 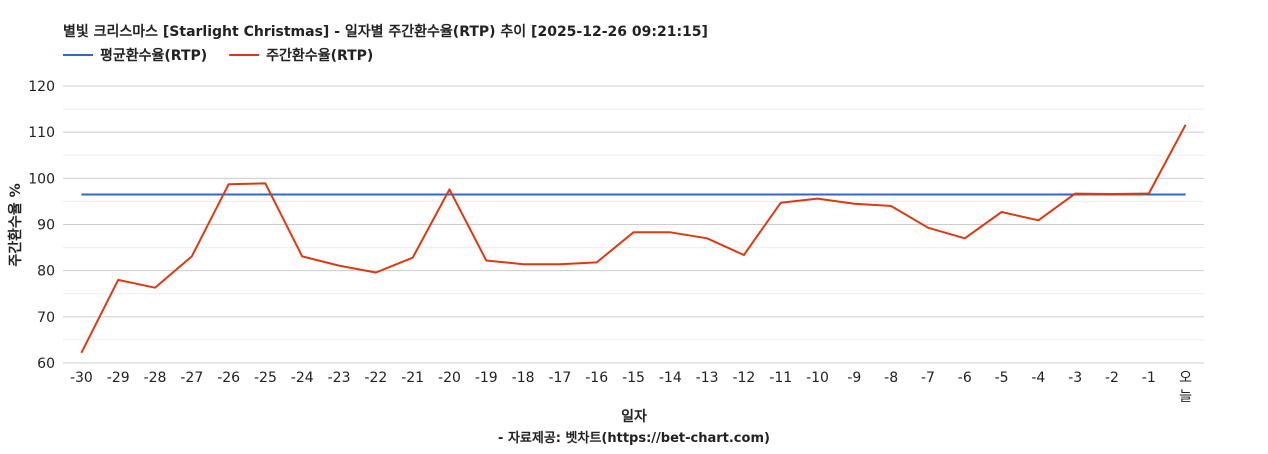 I want to click on y-tick-label: 60, so click(x=46, y=364).